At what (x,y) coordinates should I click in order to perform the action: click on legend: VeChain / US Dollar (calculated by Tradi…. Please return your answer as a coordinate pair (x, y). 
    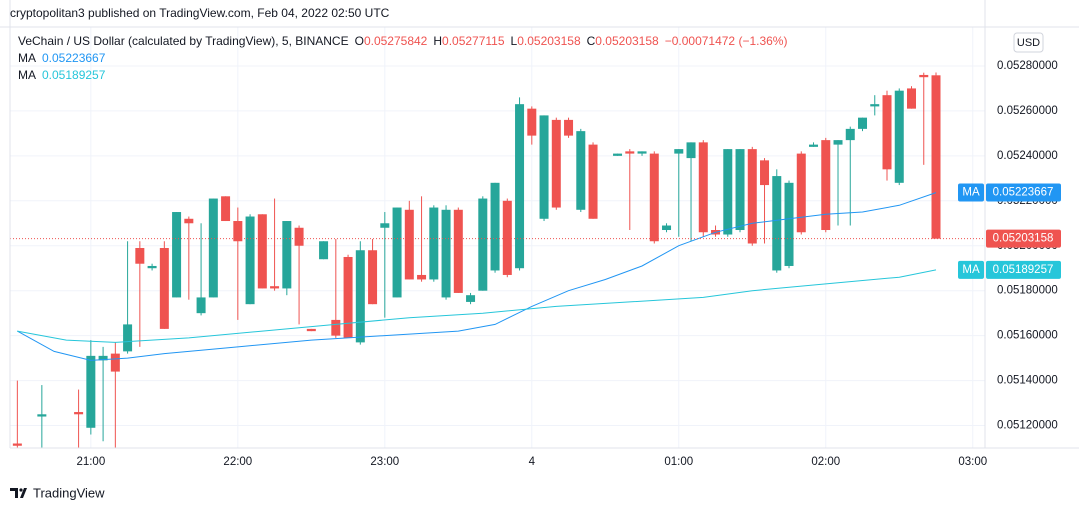
    Looking at the image, I should click on (402, 41).